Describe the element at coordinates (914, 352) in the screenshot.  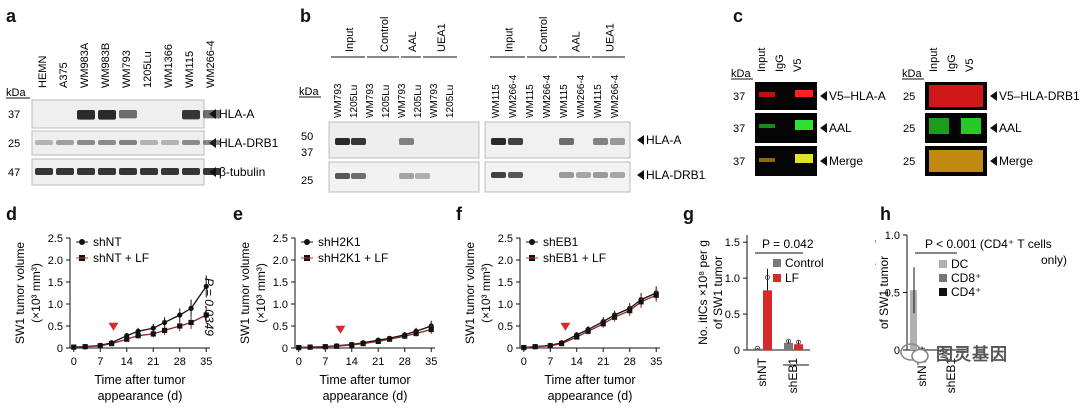
I see `wechat-icon` at that location.